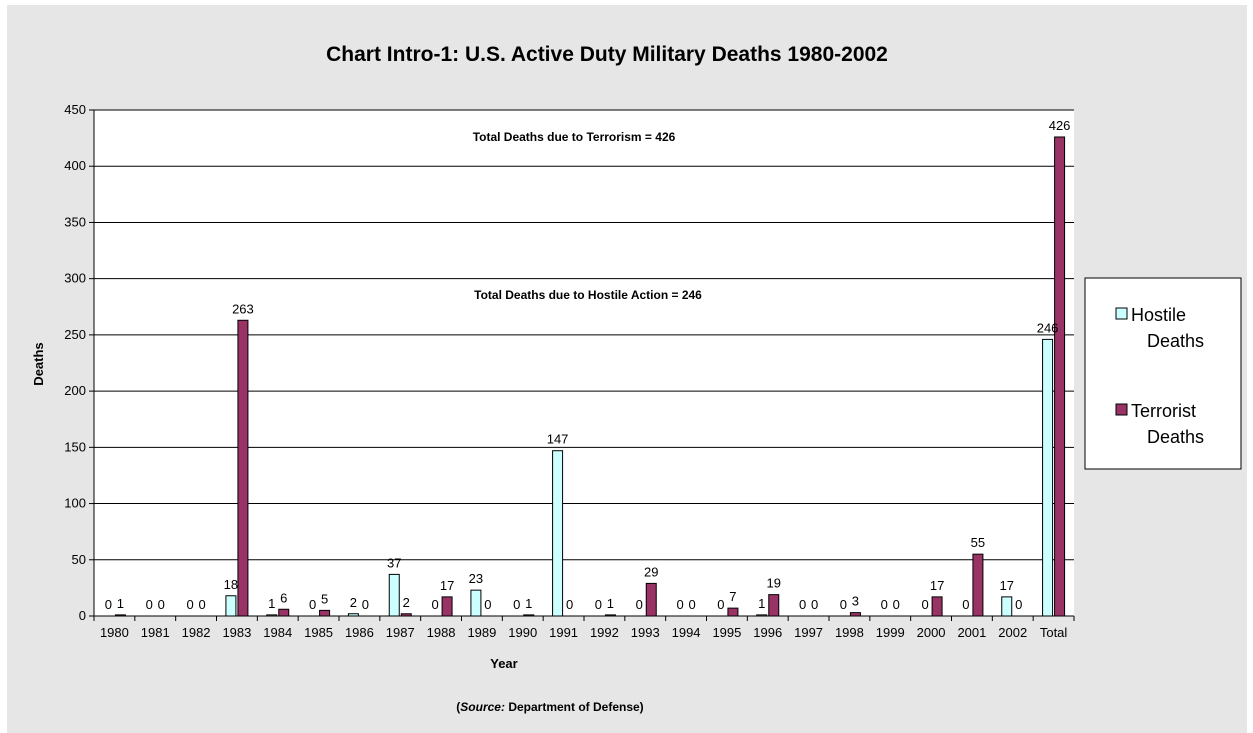  I want to click on x-tick-label: 1982, so click(196, 632).